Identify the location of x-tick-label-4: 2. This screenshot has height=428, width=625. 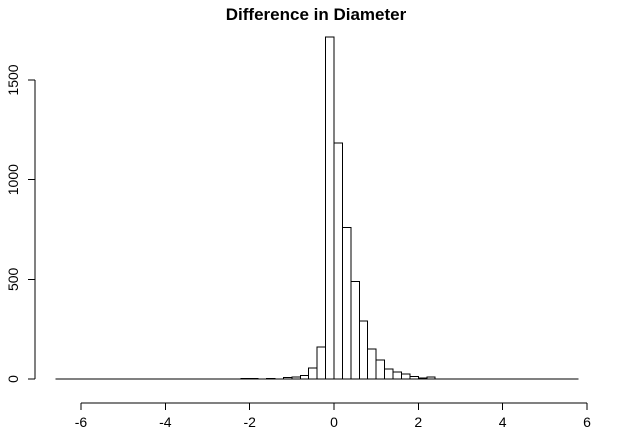
(418, 421).